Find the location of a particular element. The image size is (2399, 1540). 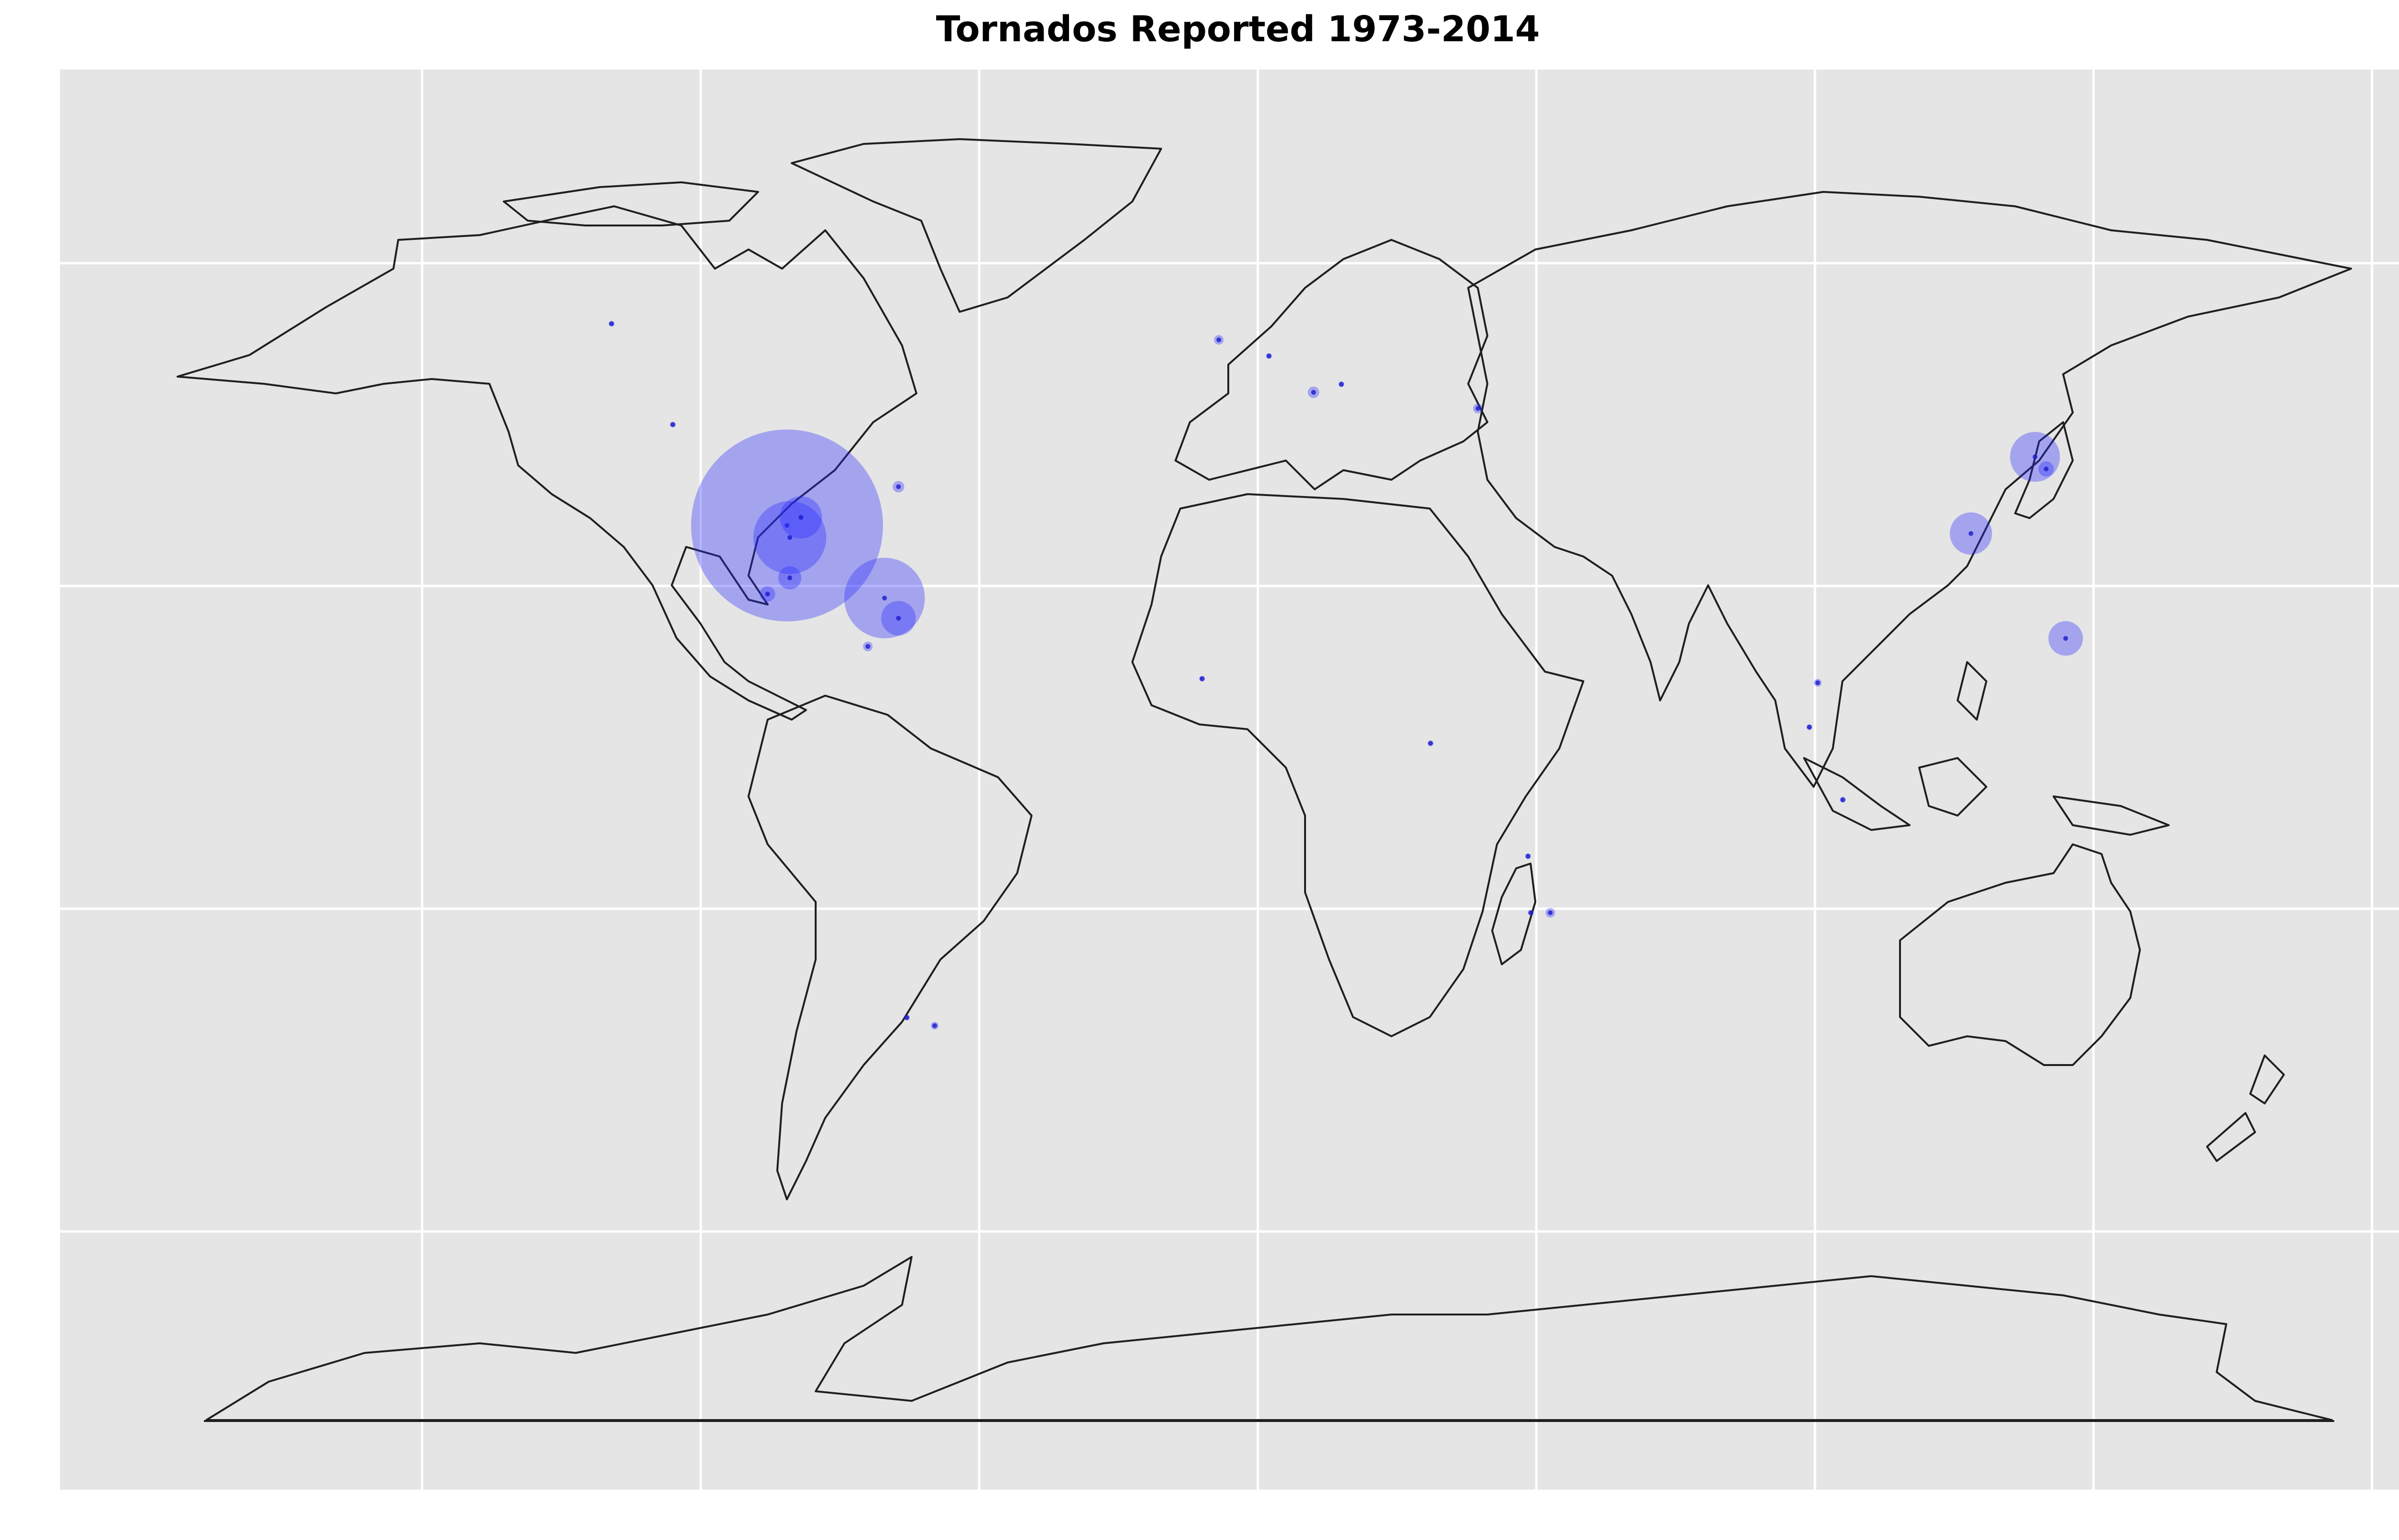

japan-outline is located at coordinates (2044, 470).